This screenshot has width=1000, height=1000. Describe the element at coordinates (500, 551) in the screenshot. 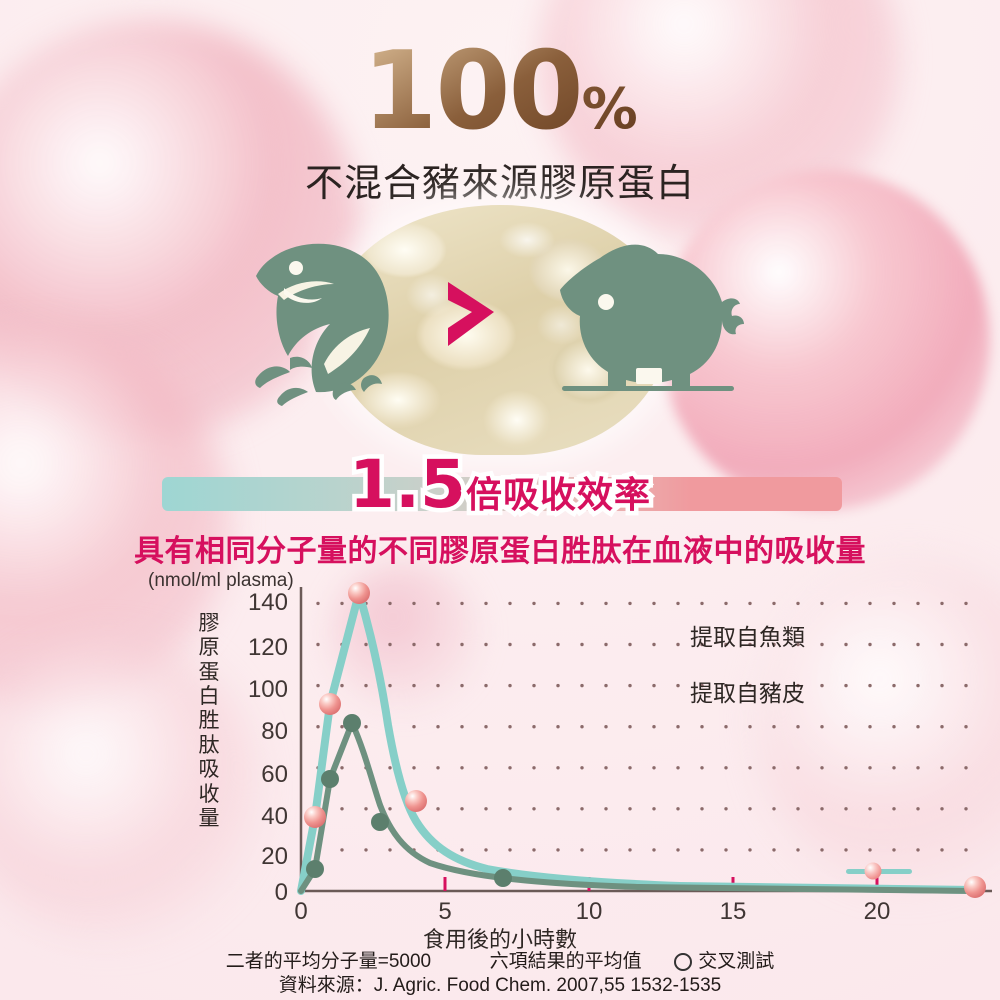

I see `chart-title: 具有相同分子量的不同膠原蛋白胜肽在血液中的吸收量` at that location.